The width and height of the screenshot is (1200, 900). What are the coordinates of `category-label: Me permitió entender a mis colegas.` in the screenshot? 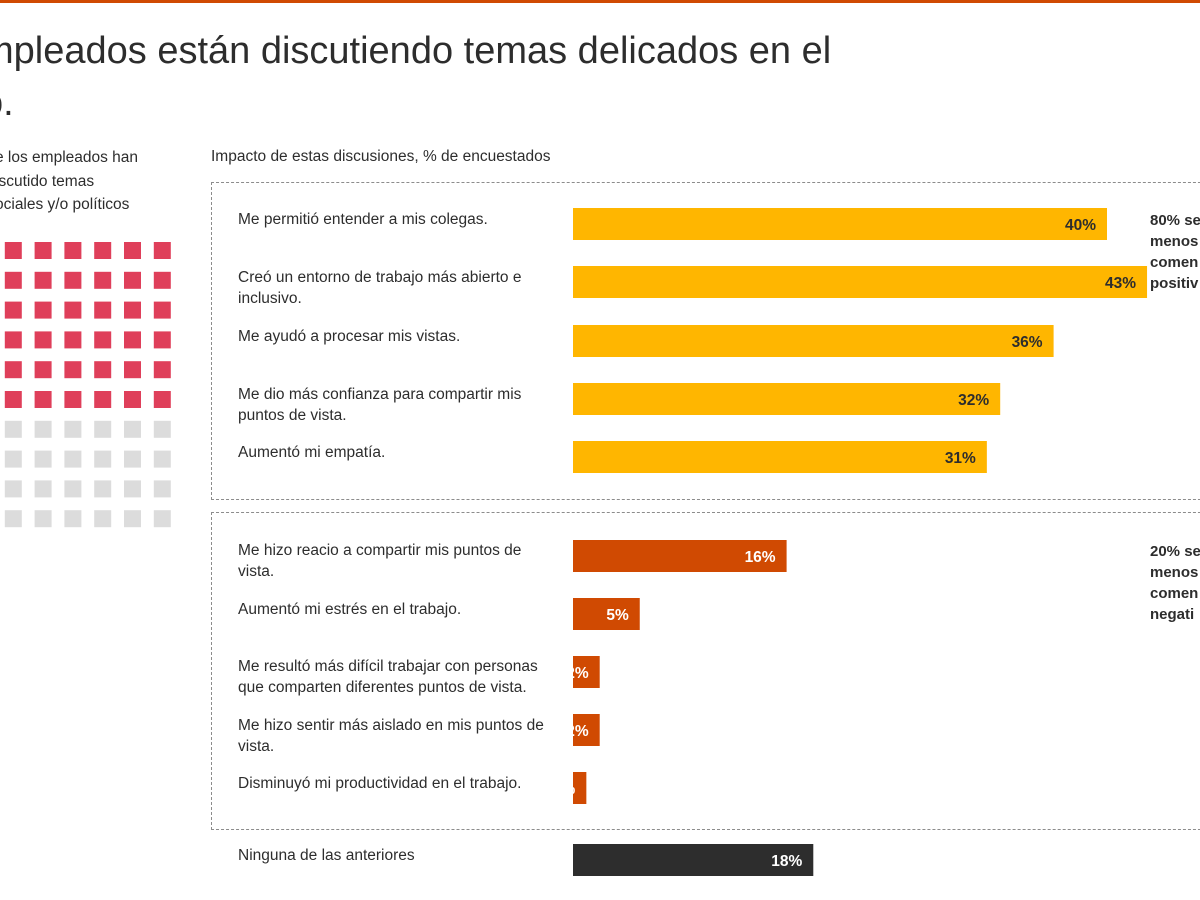 It's located at (363, 219).